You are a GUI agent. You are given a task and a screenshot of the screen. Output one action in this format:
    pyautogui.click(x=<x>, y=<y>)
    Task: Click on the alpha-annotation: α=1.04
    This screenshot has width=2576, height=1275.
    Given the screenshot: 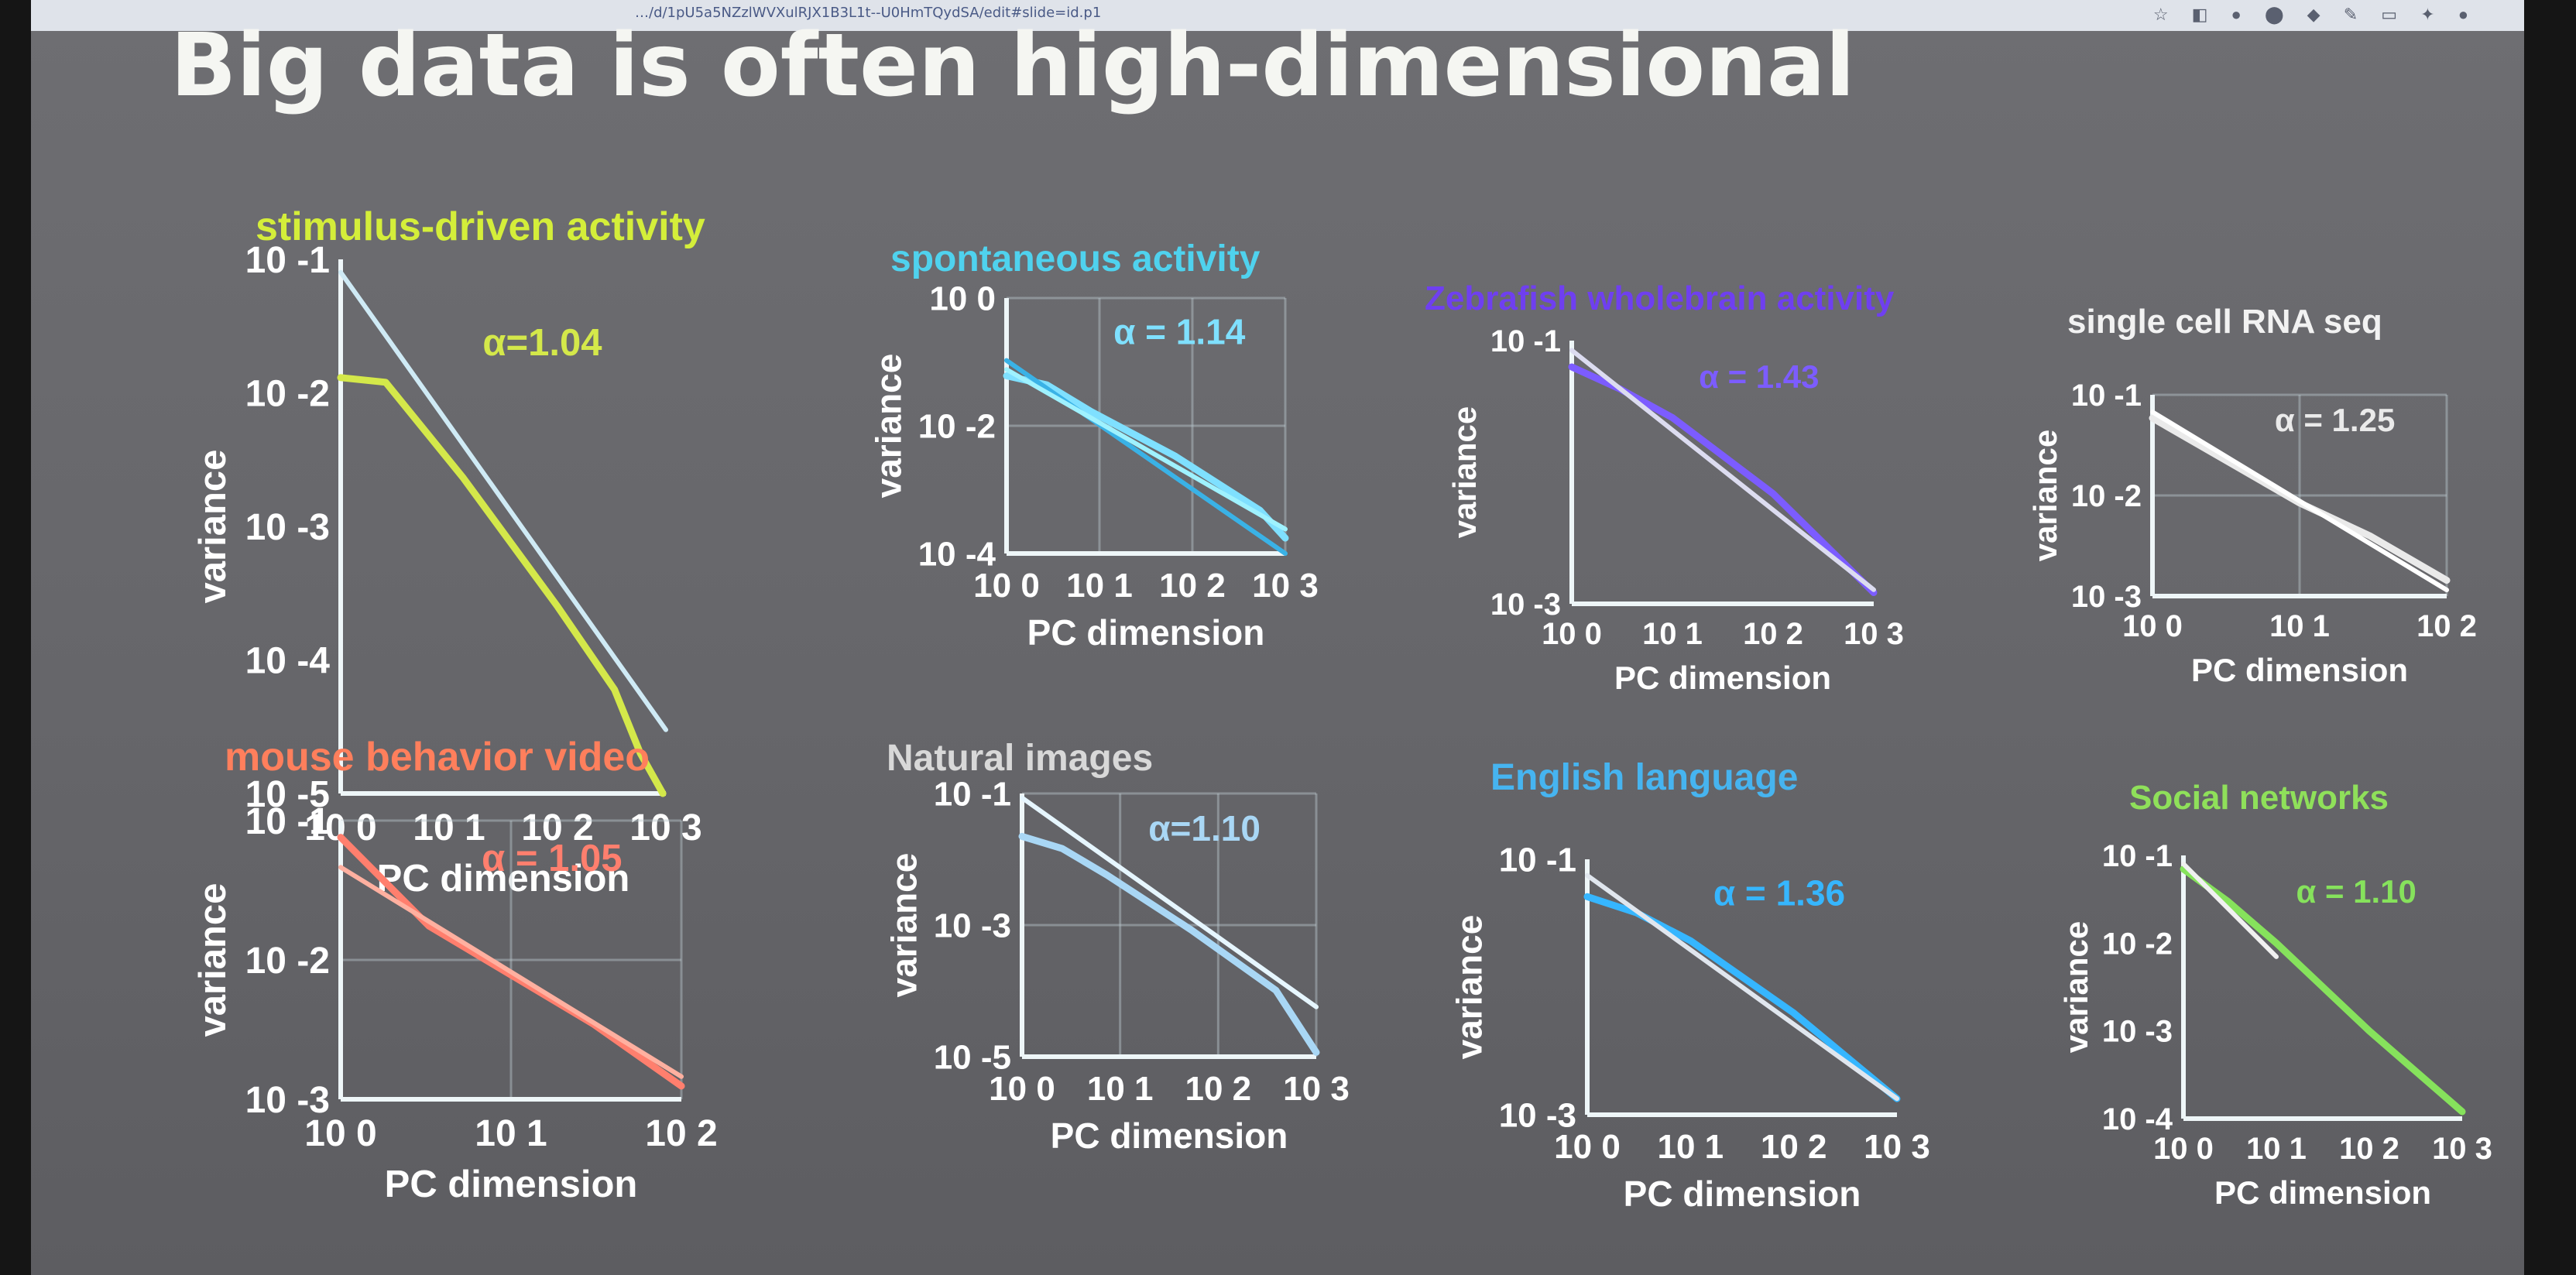 What is the action you would take?
    pyautogui.click(x=542, y=343)
    